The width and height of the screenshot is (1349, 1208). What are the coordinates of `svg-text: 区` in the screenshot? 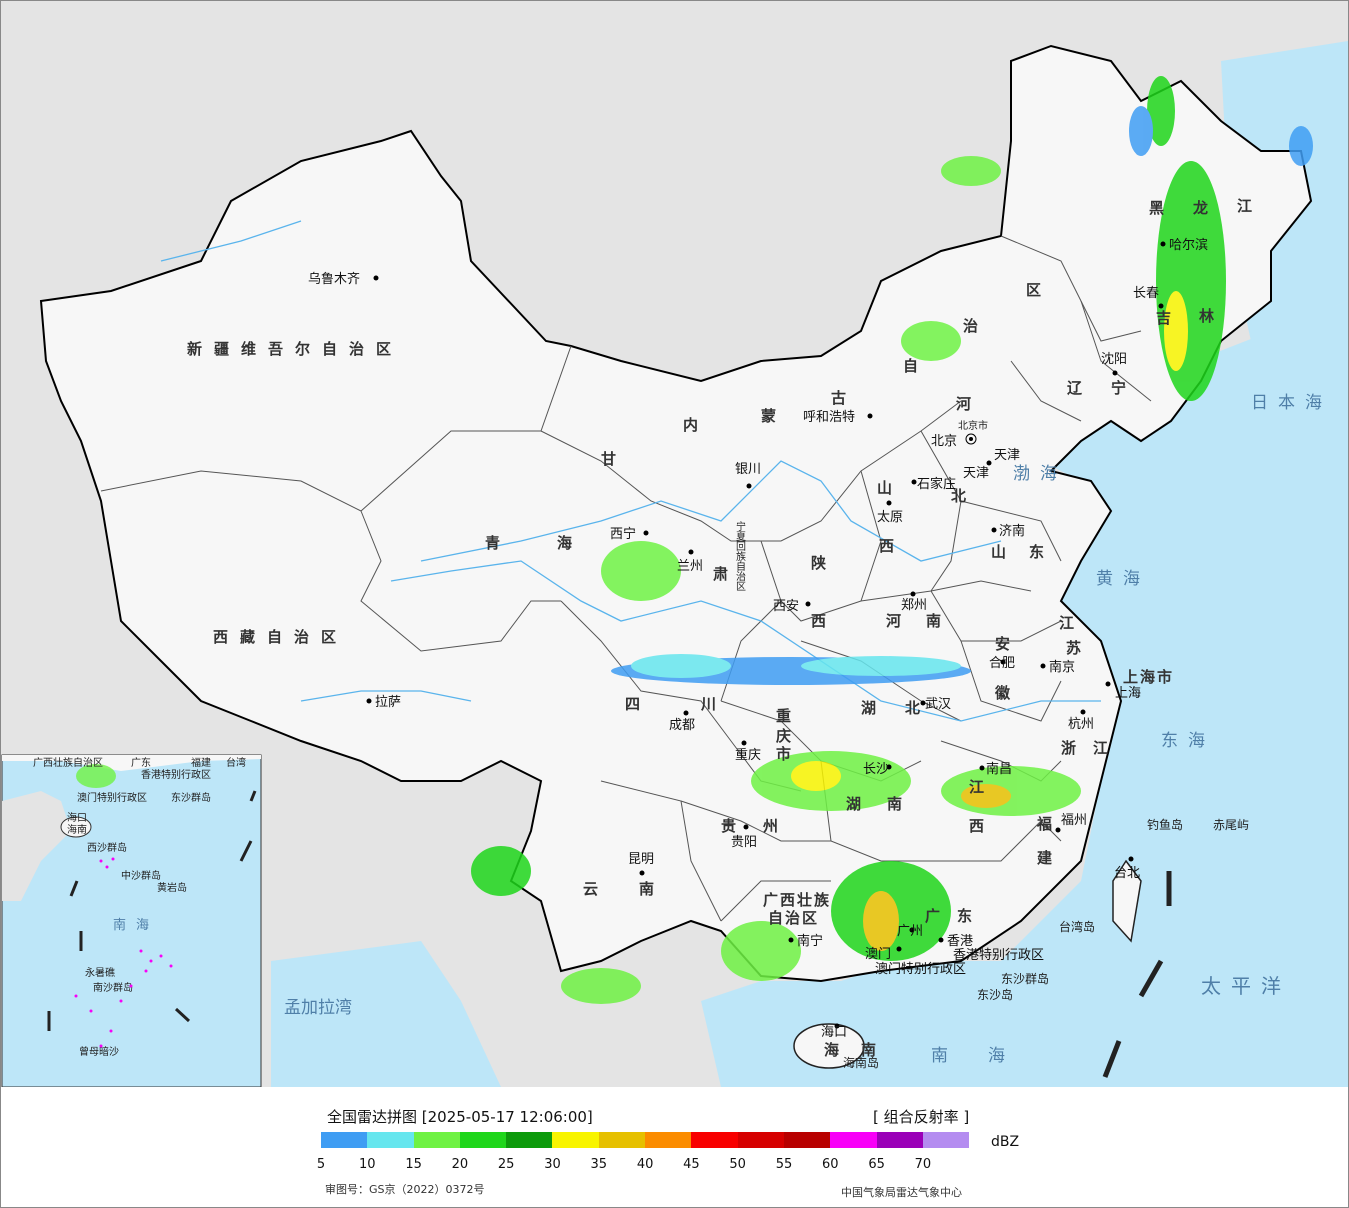 It's located at (1039, 290).